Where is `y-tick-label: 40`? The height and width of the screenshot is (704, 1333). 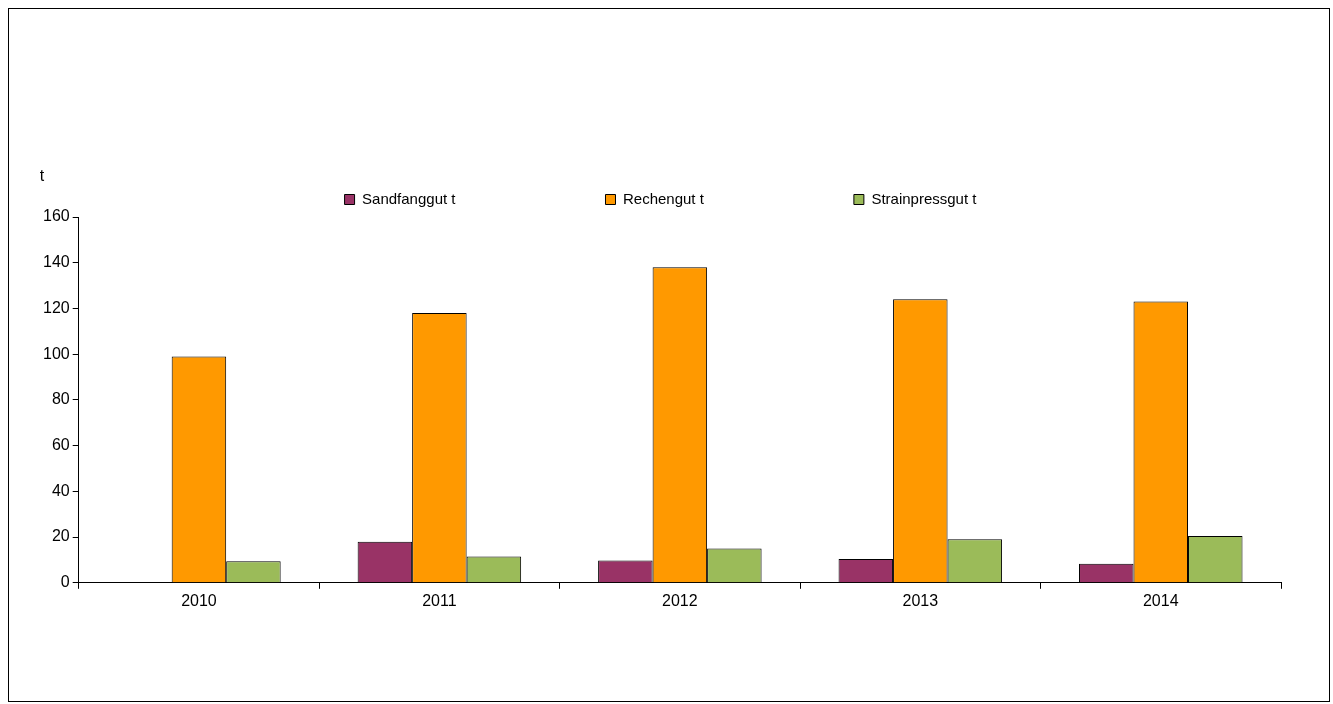
y-tick-label: 40 is located at coordinates (60, 490).